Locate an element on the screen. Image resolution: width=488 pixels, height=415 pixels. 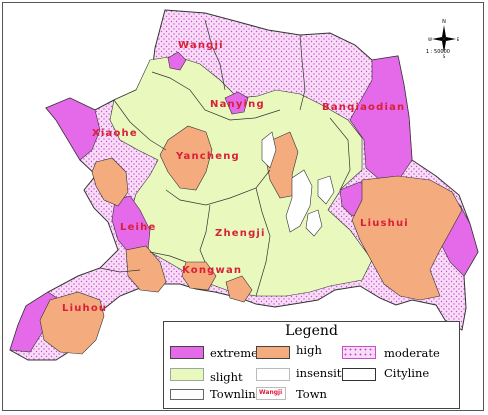
region-extreme-nanying is located at coordinates (236, 103).